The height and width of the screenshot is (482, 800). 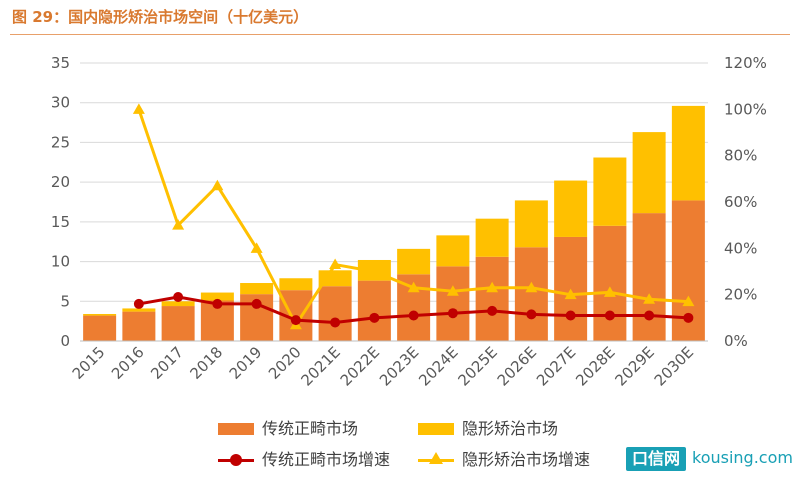 What do you see at coordinates (635, 366) in the screenshot?
I see `x-tick-label: 2029E` at bounding box center [635, 366].